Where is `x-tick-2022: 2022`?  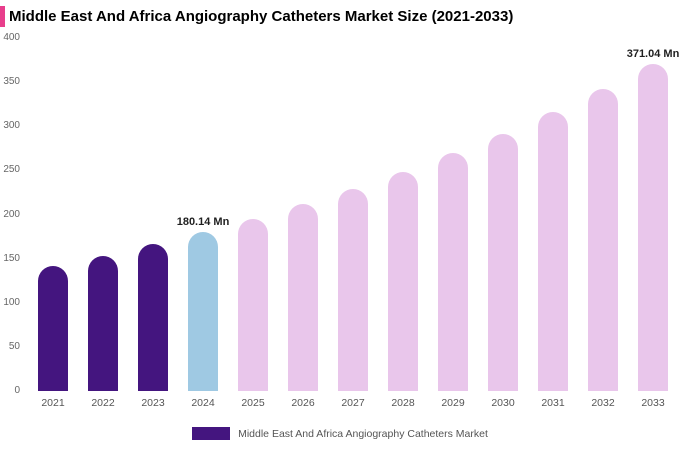
x-tick-2022: 2022 is located at coordinates (103, 403).